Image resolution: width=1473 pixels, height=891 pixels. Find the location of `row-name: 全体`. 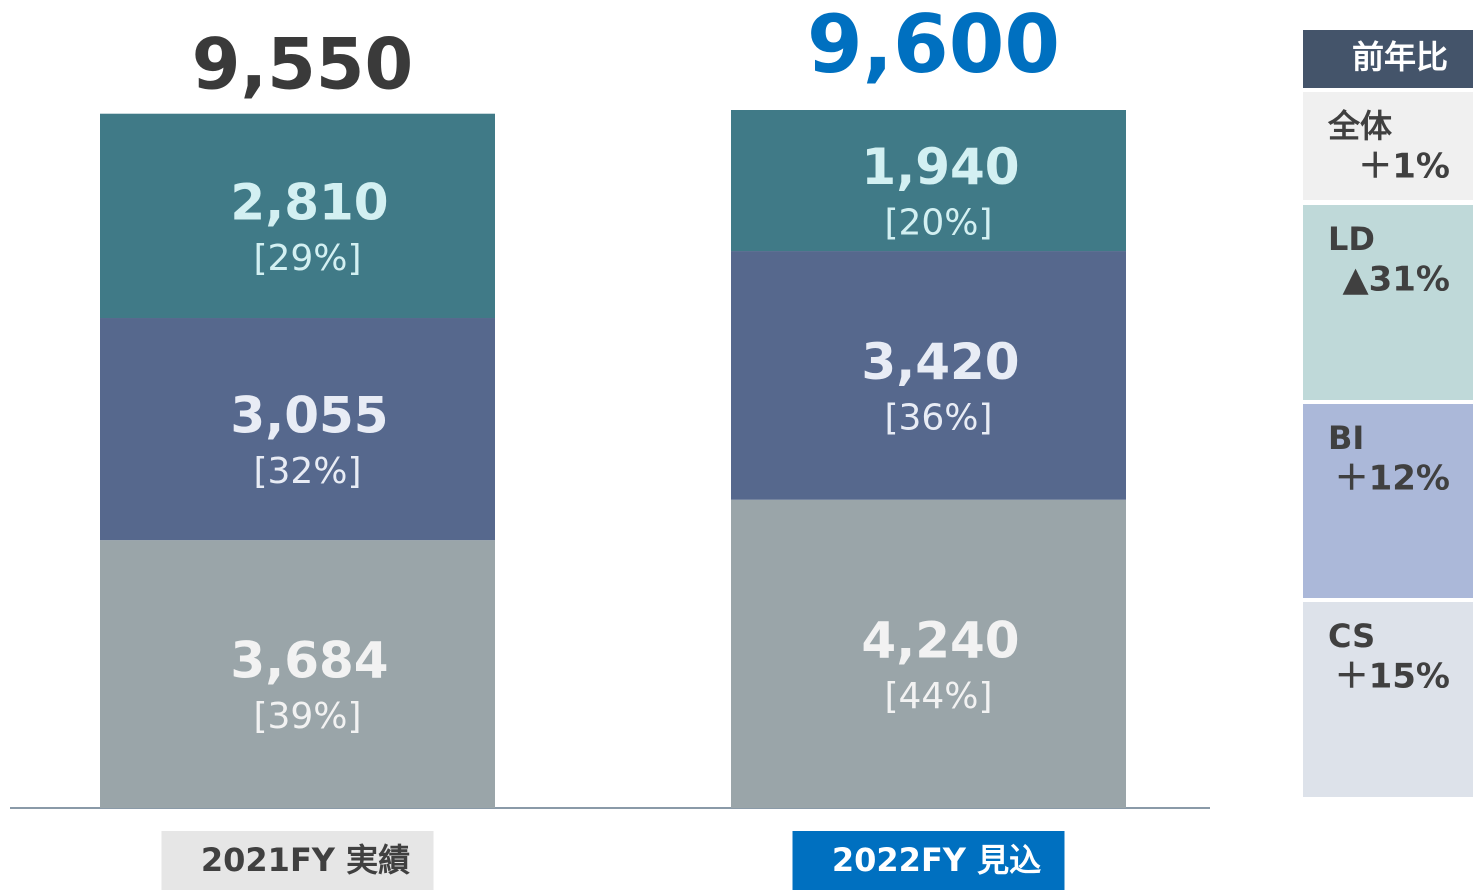

row-name: 全体 is located at coordinates (1359, 126).